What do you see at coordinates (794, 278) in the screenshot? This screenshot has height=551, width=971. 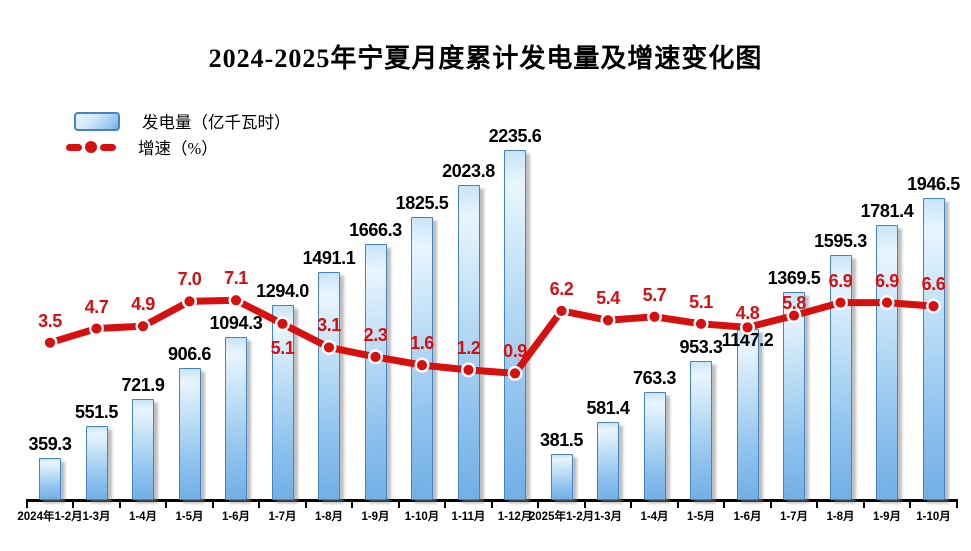 I see `bar-value-label: 1369.5` at bounding box center [794, 278].